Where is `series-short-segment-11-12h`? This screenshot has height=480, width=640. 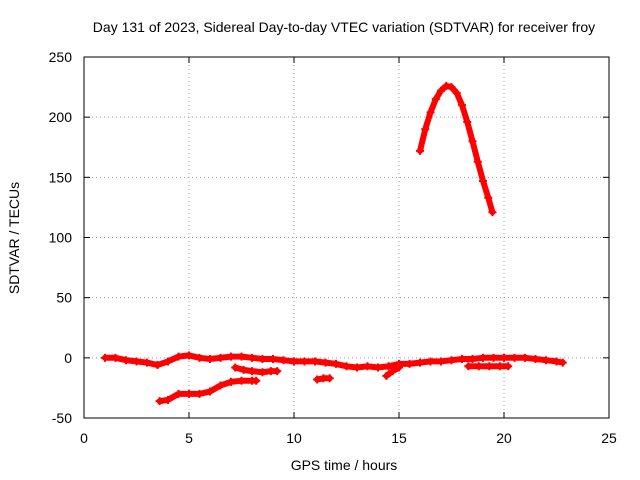 series-short-segment-11-12h is located at coordinates (323, 379).